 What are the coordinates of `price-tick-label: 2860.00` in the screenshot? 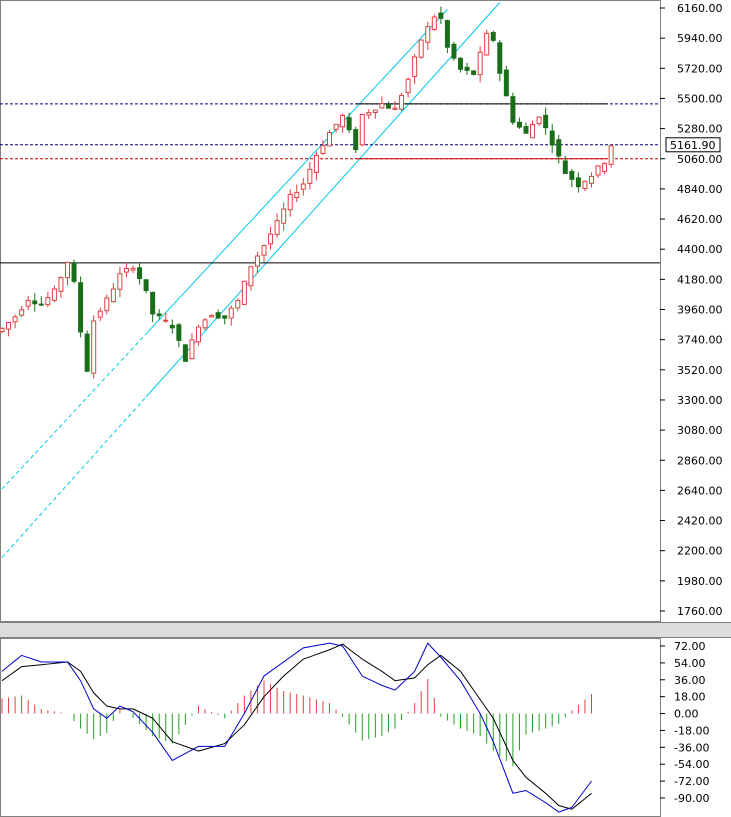 It's located at (700, 460).